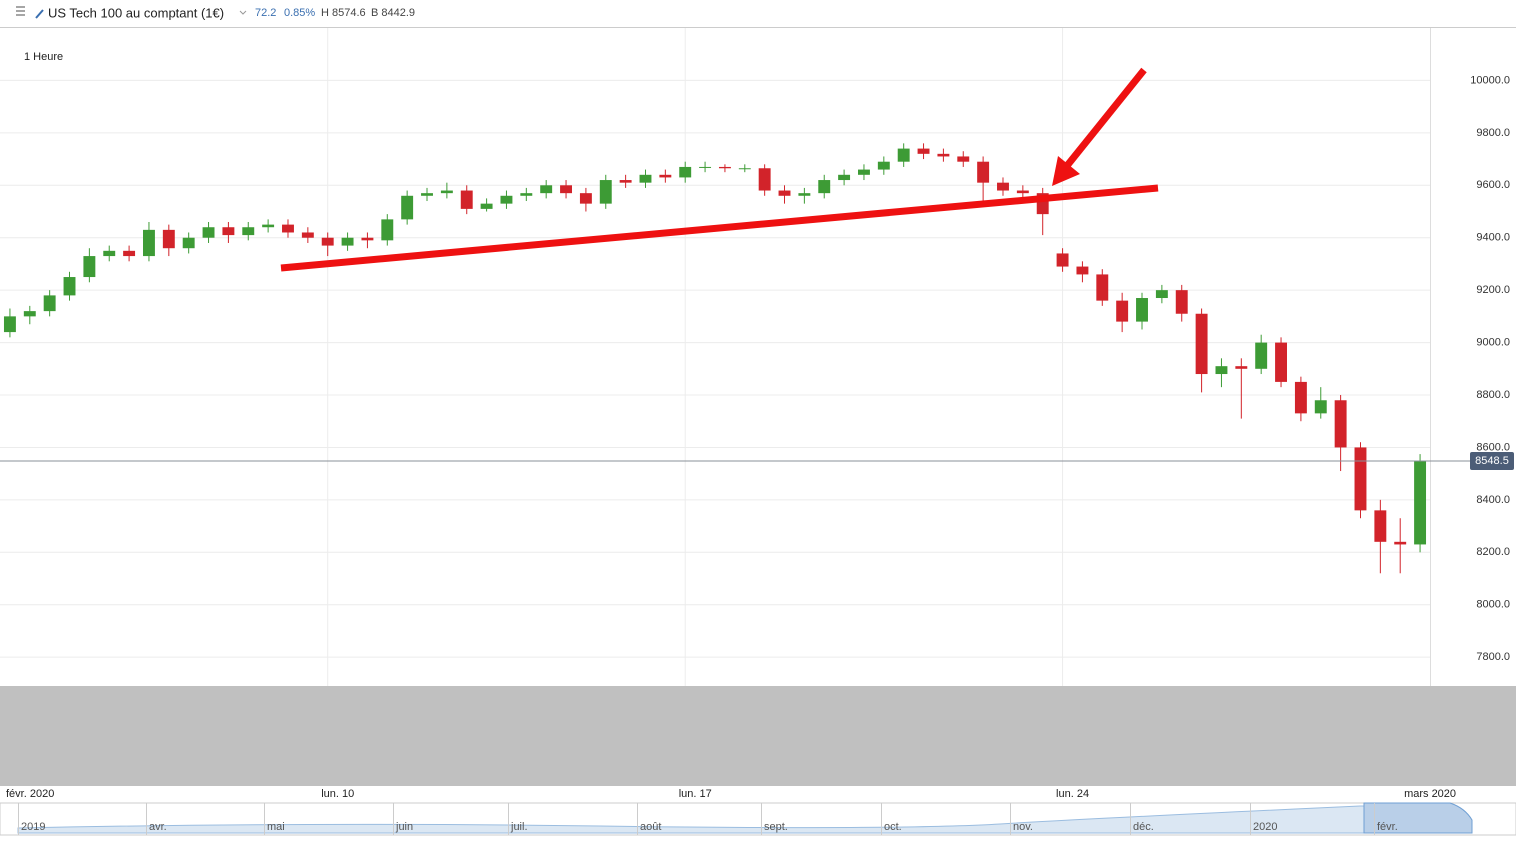 The height and width of the screenshot is (847, 1516). Describe the element at coordinates (758, 736) in the screenshot. I see `volume-pane` at that location.